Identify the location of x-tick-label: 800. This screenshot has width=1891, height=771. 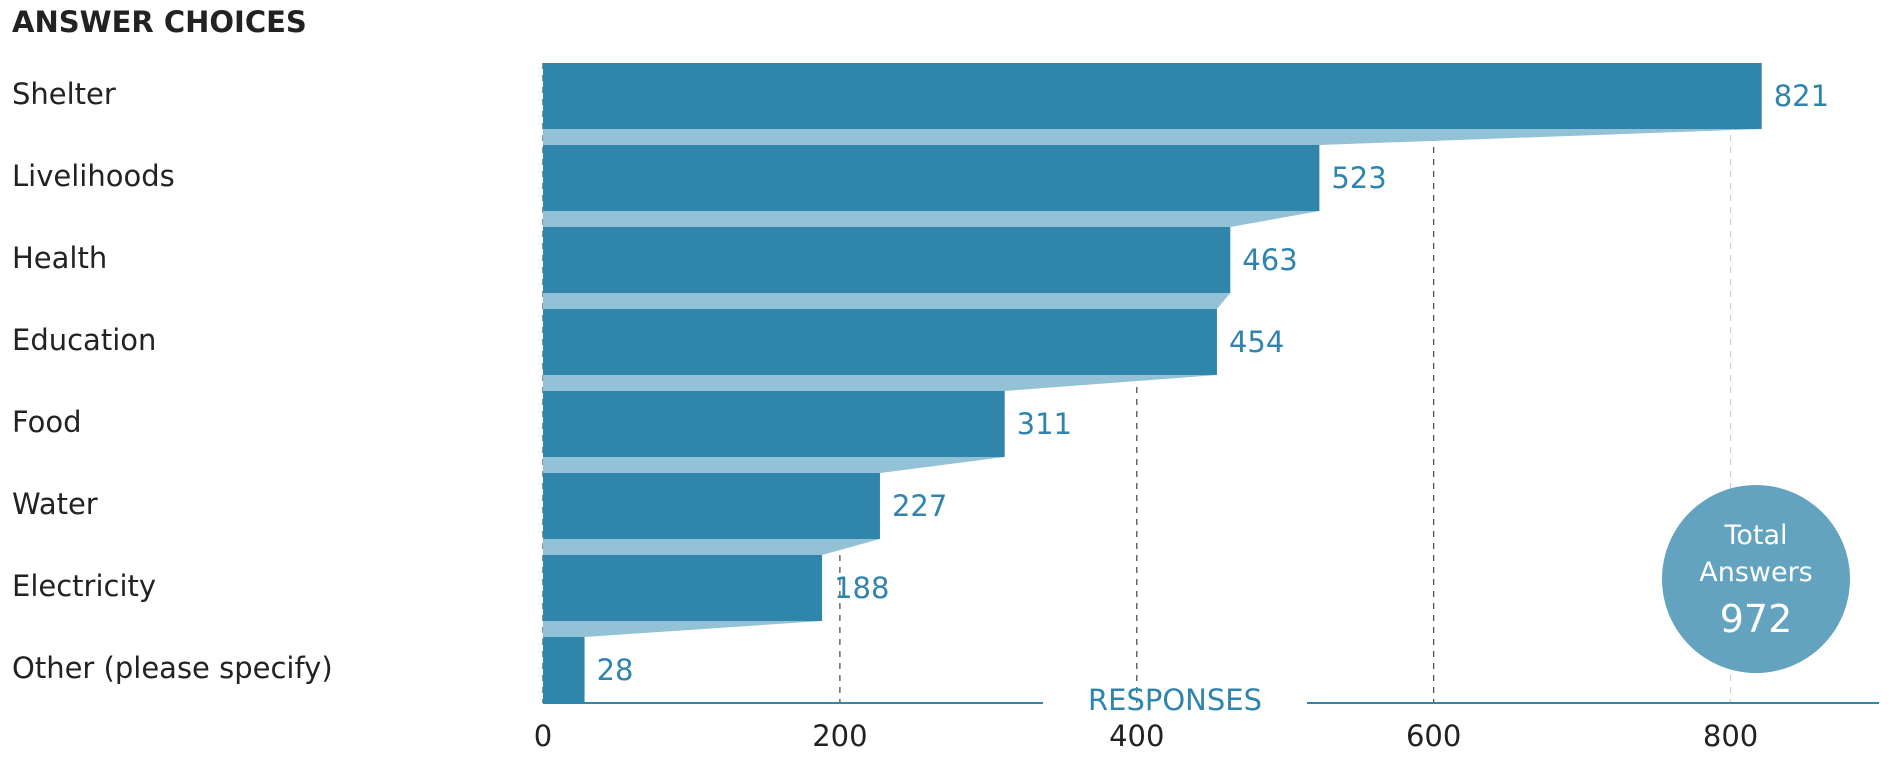
(1730, 736).